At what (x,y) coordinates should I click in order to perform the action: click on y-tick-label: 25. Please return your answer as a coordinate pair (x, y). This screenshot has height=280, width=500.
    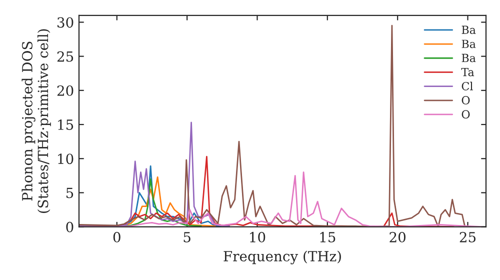
    Looking at the image, I should click on (65, 56).